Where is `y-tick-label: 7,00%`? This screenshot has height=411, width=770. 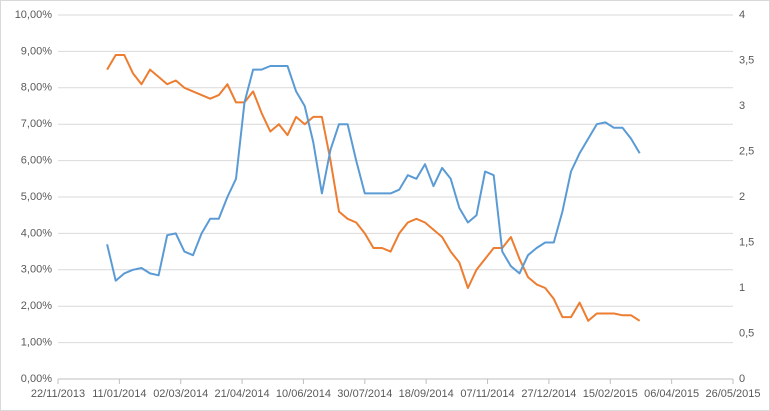
y-tick-label: 7,00% is located at coordinates (36, 124).